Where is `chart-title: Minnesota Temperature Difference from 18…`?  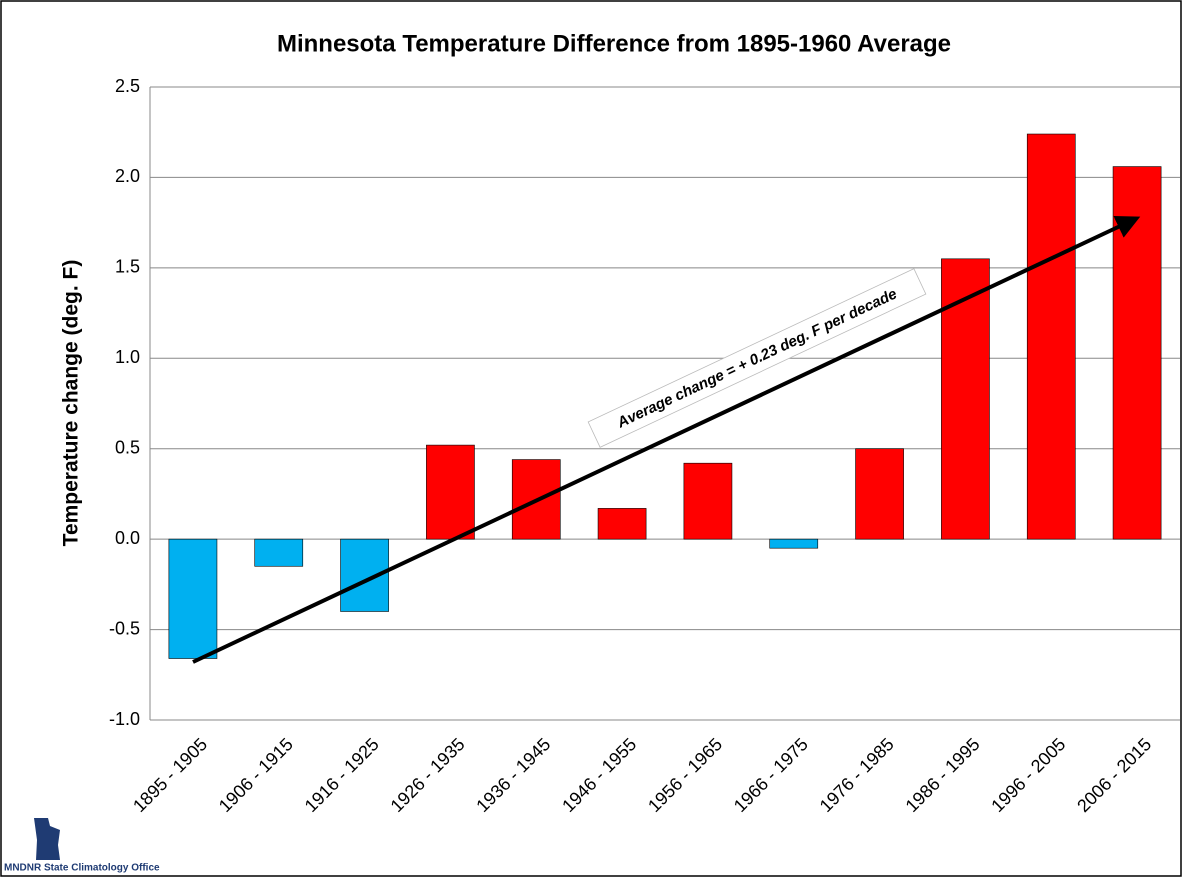 chart-title: Minnesota Temperature Difference from 18… is located at coordinates (614, 43).